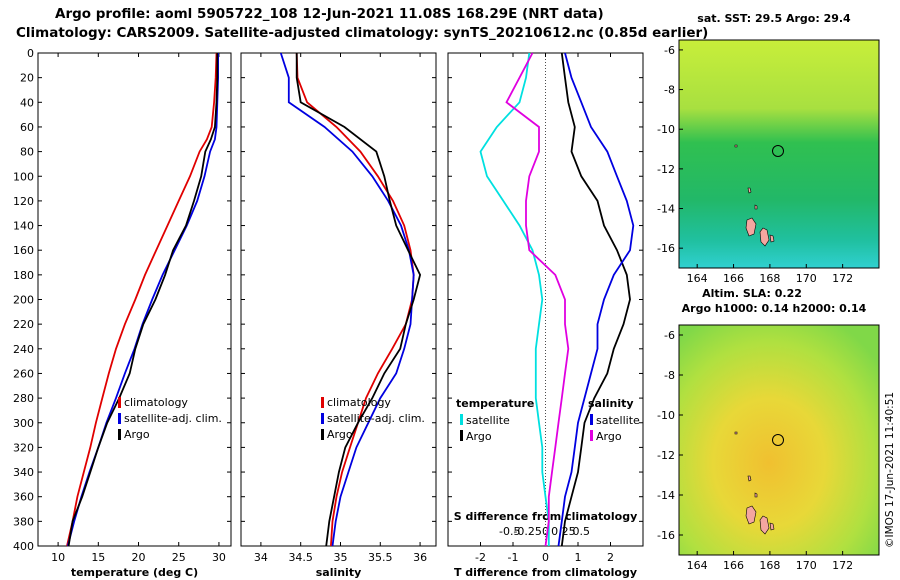  I want to click on sst-map-xtick-label: 168, so click(769, 278).